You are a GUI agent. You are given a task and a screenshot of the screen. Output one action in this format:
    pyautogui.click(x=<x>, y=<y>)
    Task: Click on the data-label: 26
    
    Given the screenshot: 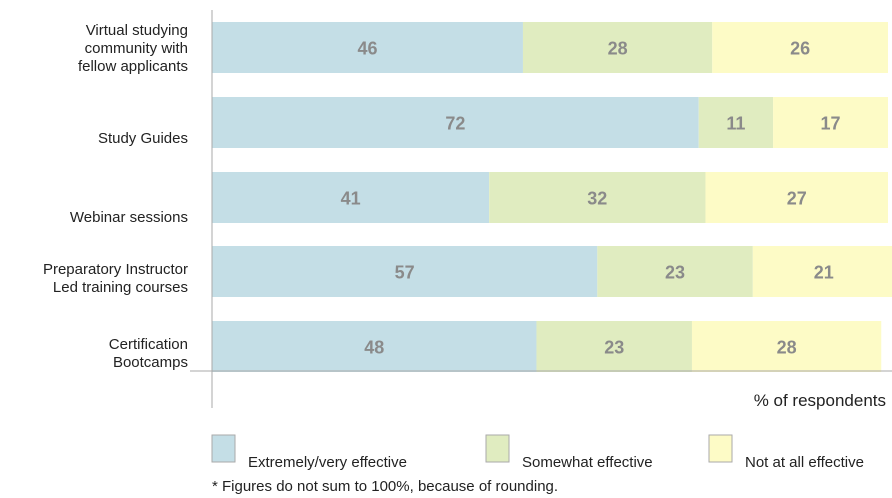 What is the action you would take?
    pyautogui.click(x=800, y=49)
    